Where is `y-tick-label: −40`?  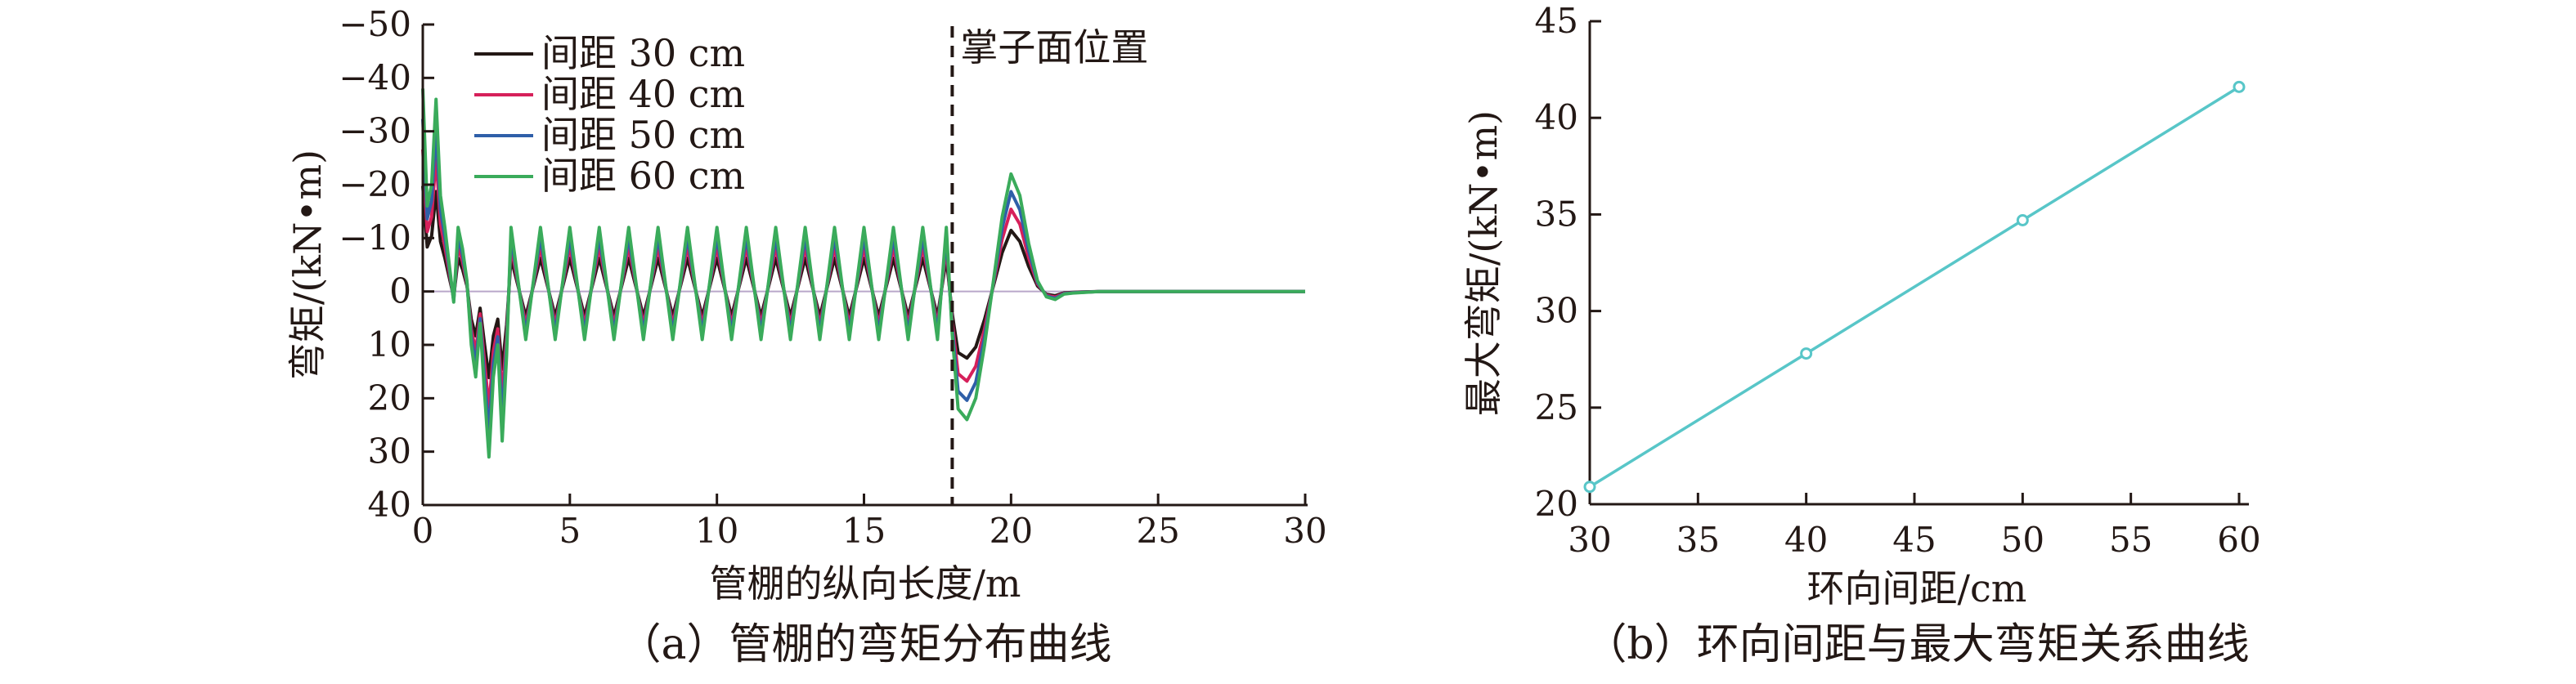
y-tick-label: −40 is located at coordinates (375, 77).